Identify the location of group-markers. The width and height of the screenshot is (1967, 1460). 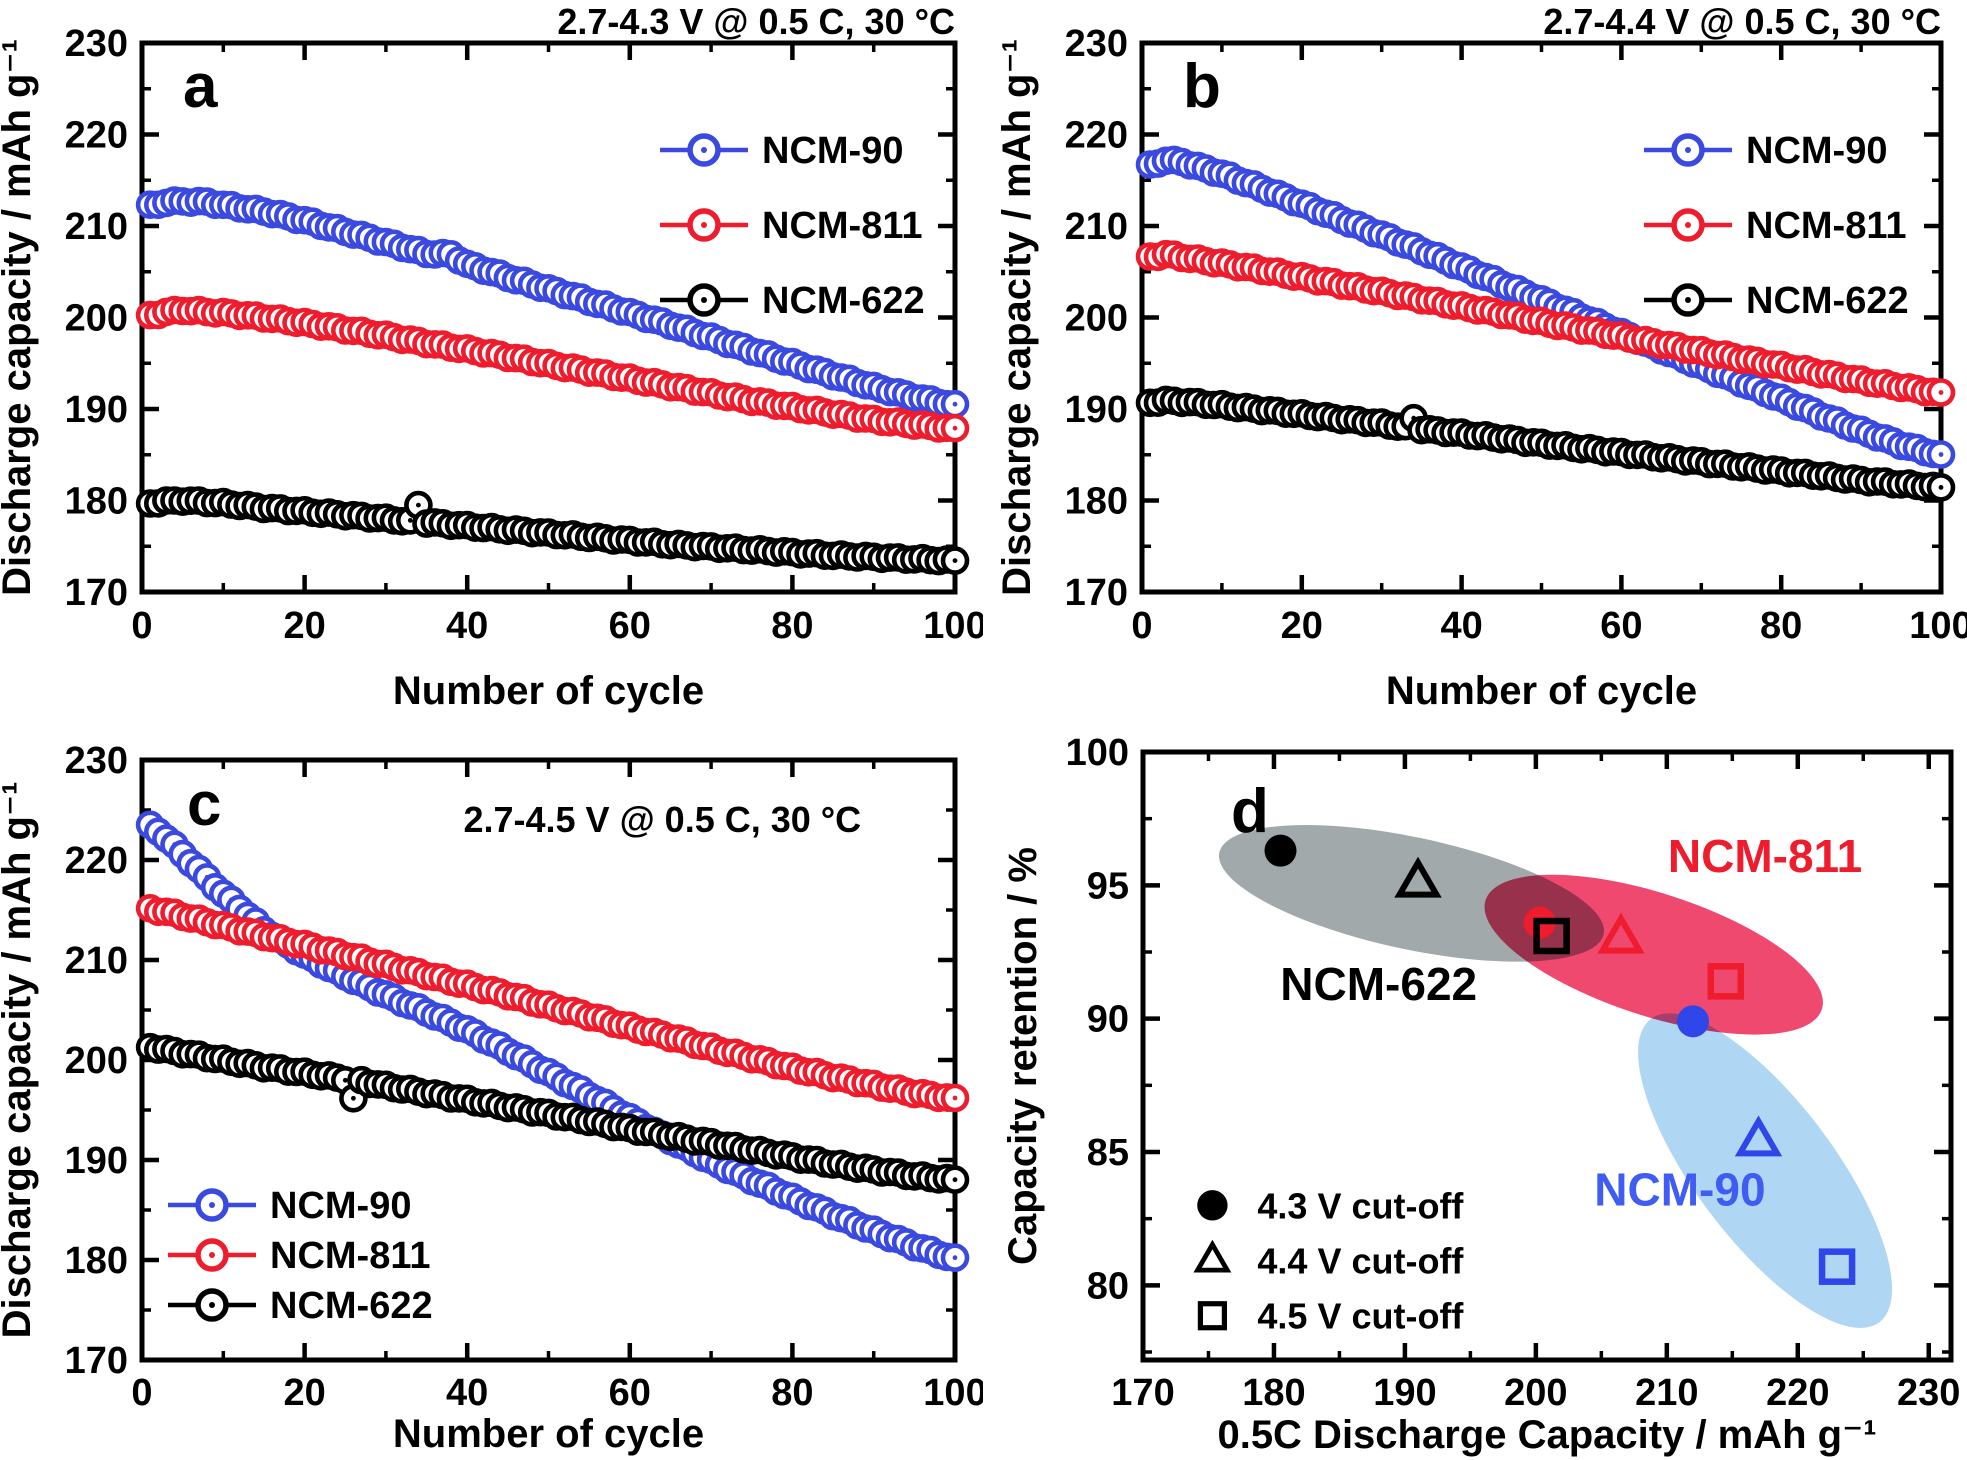
(1560, 1059).